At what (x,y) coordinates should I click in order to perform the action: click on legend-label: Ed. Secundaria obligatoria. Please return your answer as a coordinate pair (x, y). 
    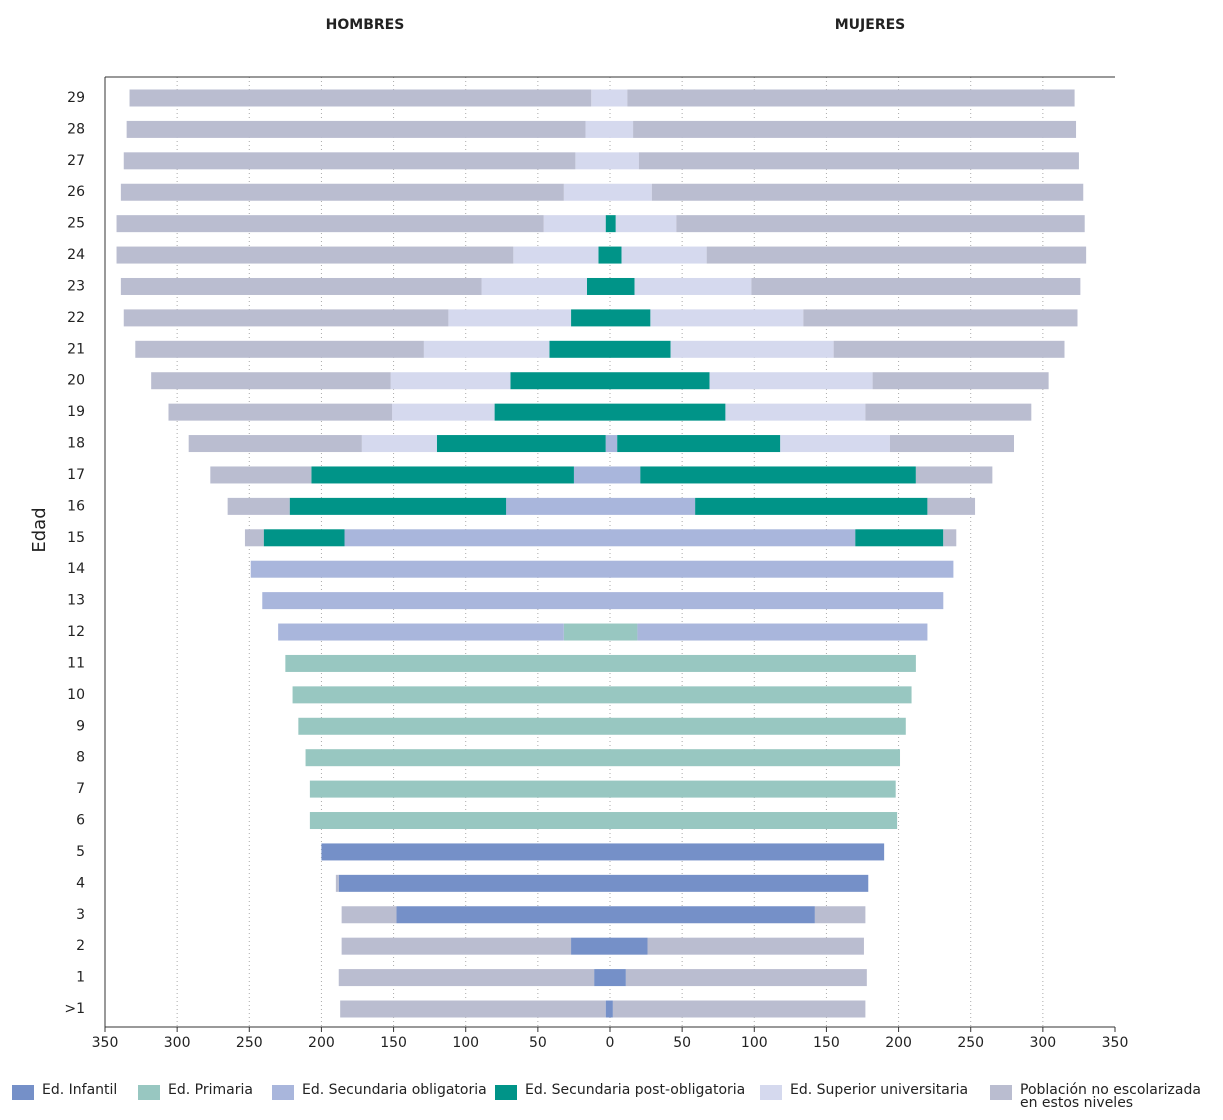
    Looking at the image, I should click on (394, 1090).